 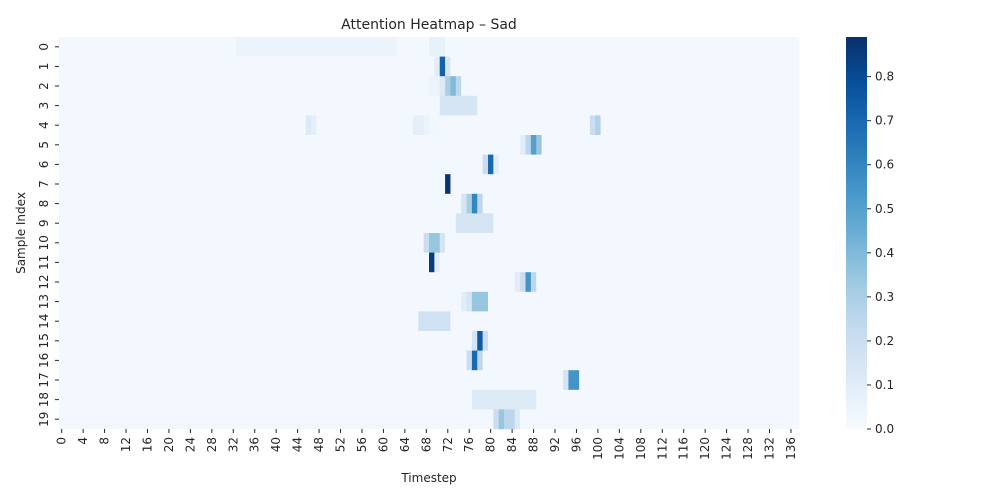 I want to click on y-tick-label: 17, so click(x=44, y=379).